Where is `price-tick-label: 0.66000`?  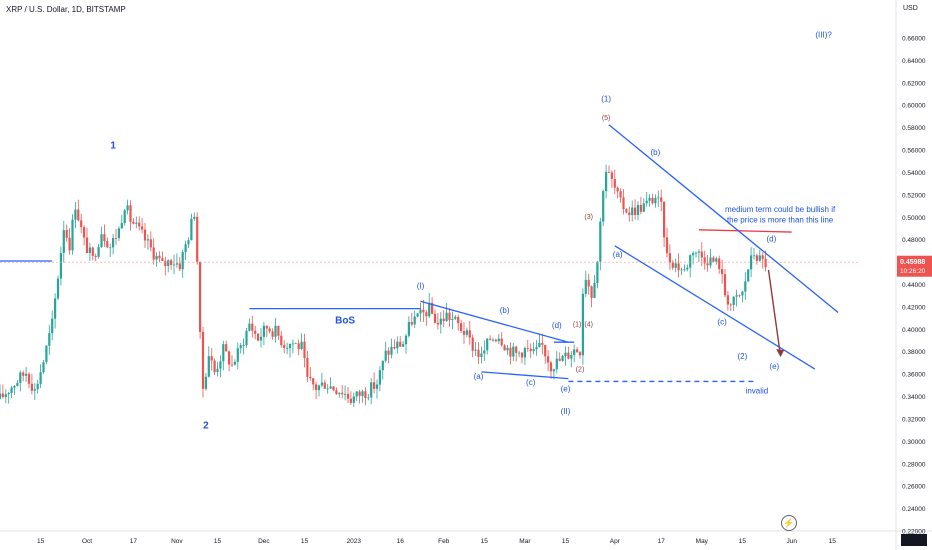
price-tick-label: 0.66000 is located at coordinates (914, 39).